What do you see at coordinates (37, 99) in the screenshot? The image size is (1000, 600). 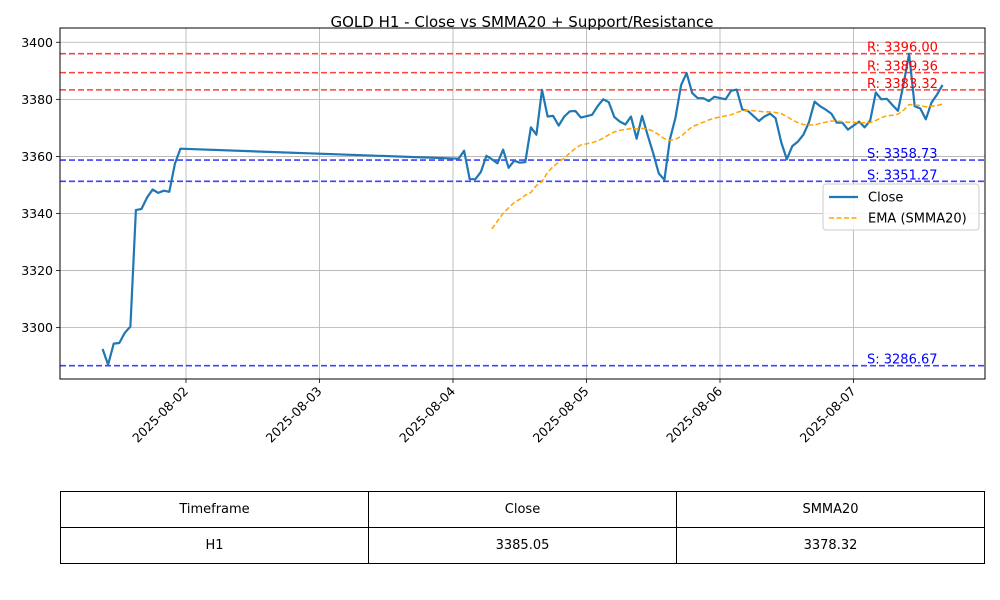 I see `y-tick-label: 3380` at bounding box center [37, 99].